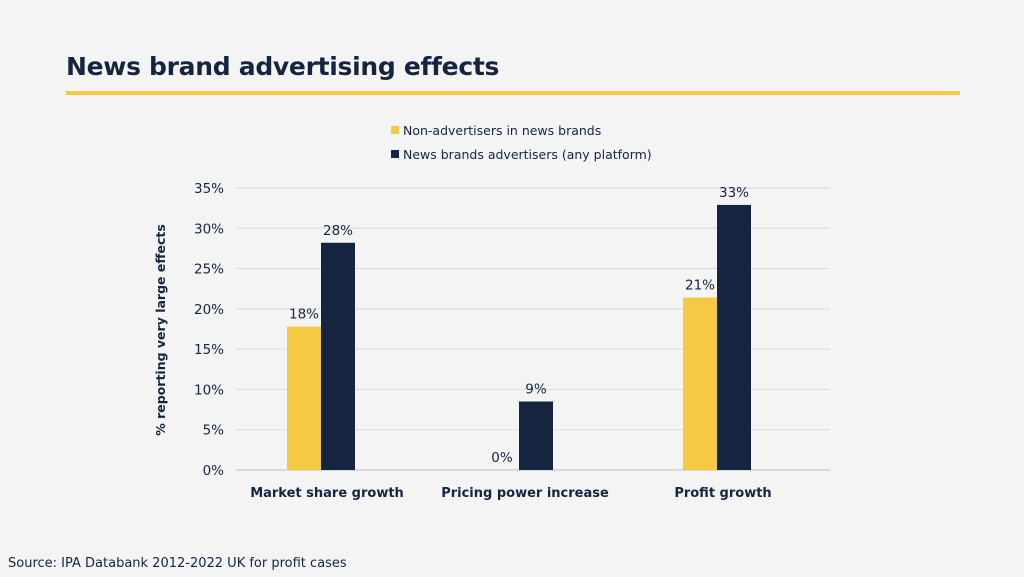  I want to click on x-category-label: Market share growth, so click(327, 493).